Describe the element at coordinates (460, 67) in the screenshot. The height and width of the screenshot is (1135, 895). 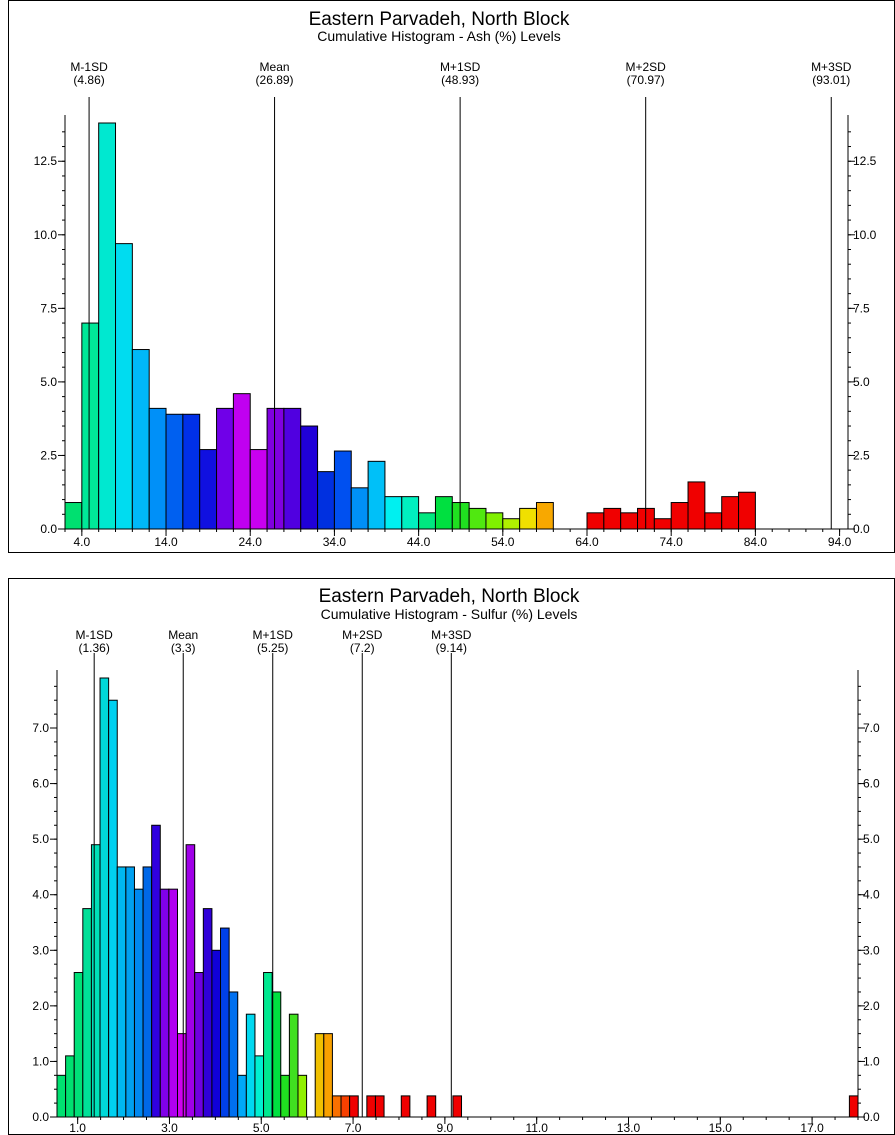
I see `reference-line-name: M+1SD` at that location.